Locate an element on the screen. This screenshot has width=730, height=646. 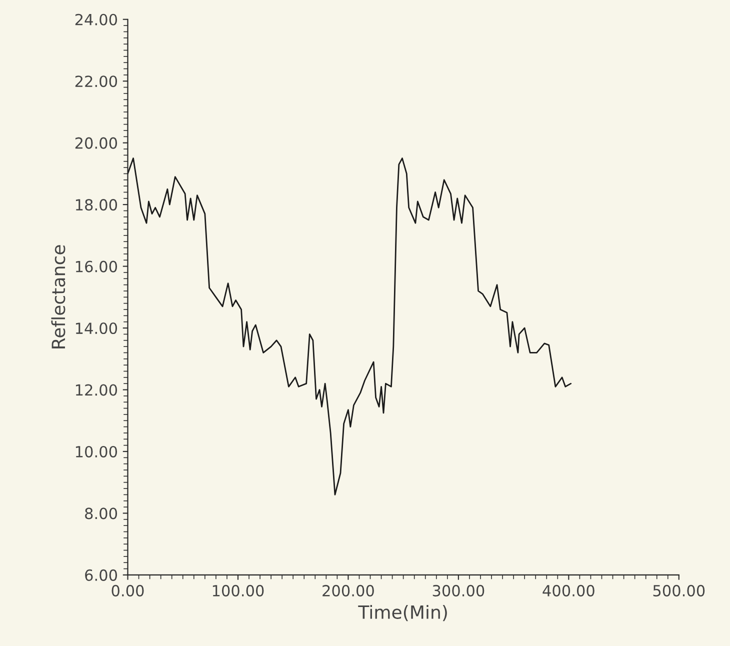
y-tick-label: 16.00 is located at coordinates (97, 266).